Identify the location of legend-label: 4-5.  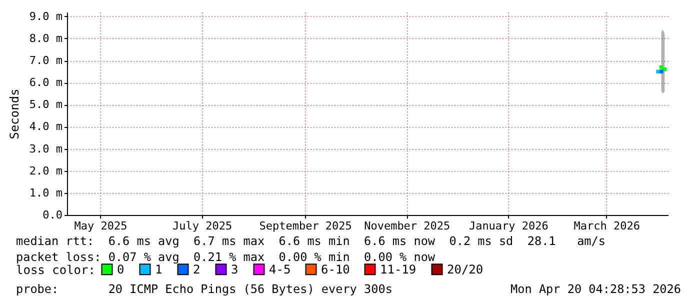
(280, 269).